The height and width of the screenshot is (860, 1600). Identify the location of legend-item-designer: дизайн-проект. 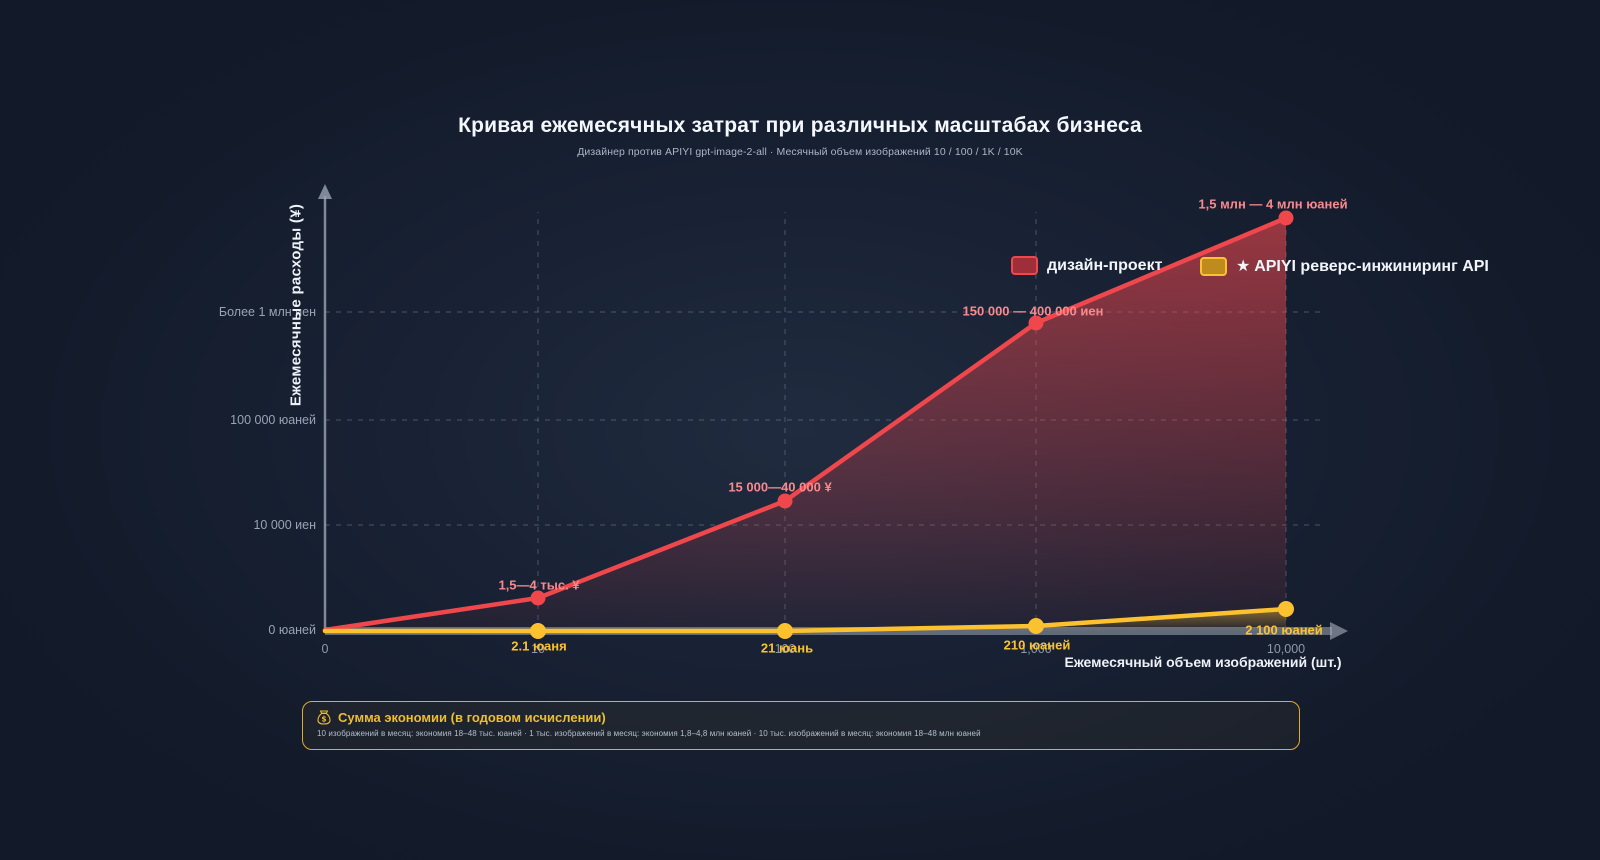
(1086, 265).